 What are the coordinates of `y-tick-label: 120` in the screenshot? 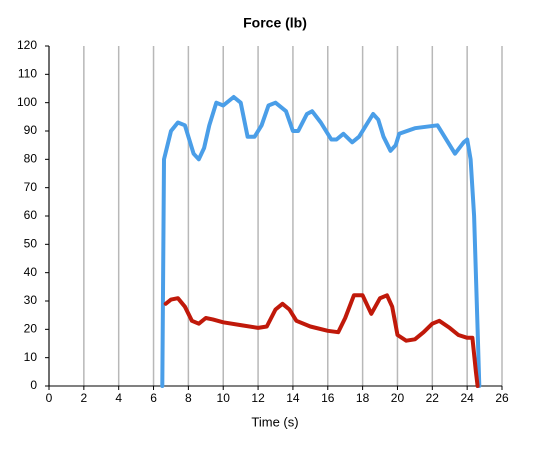 It's located at (27, 45).